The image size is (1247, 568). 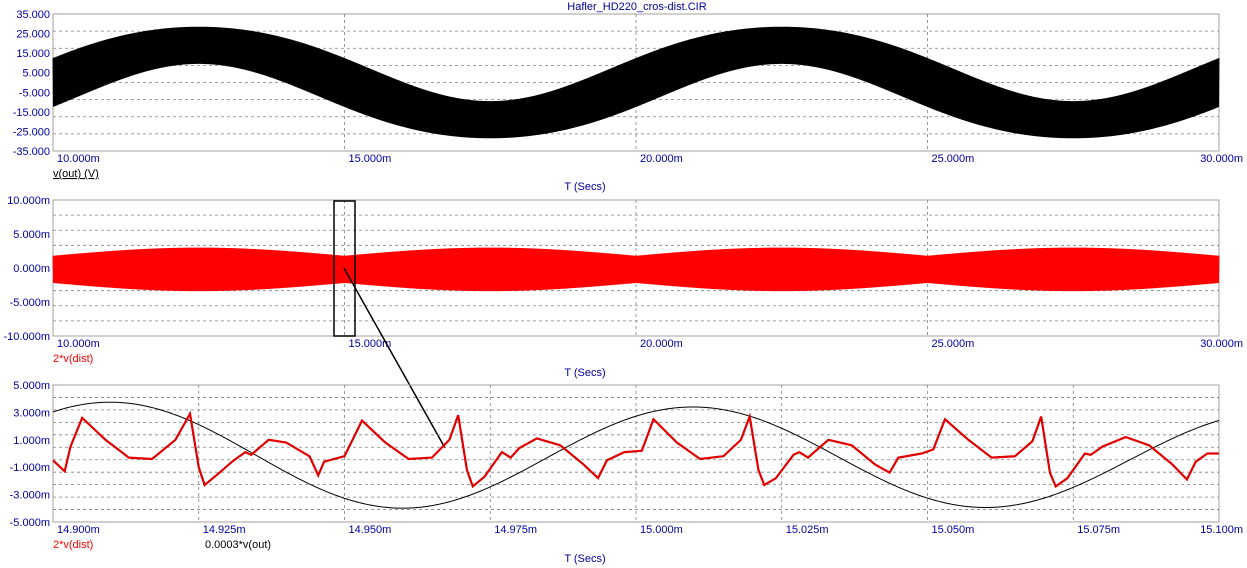 I want to click on y-tick-label: -5.000, so click(x=34, y=93).